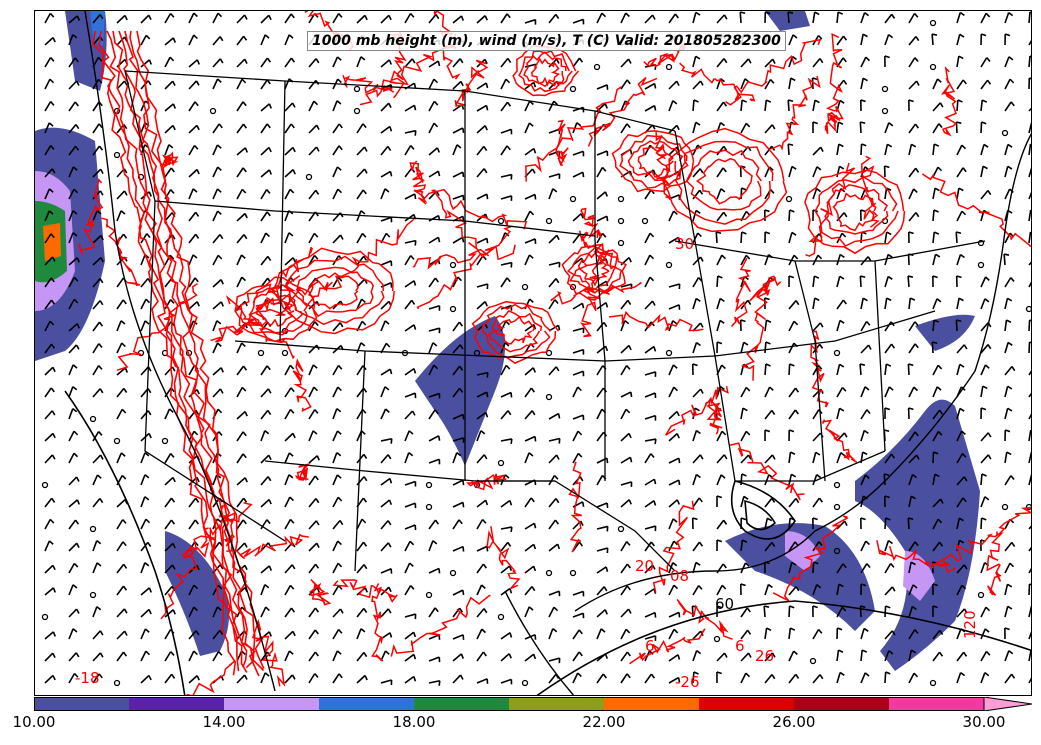 This screenshot has width=1041, height=745. I want to click on contour-label: 120, so click(970, 624).